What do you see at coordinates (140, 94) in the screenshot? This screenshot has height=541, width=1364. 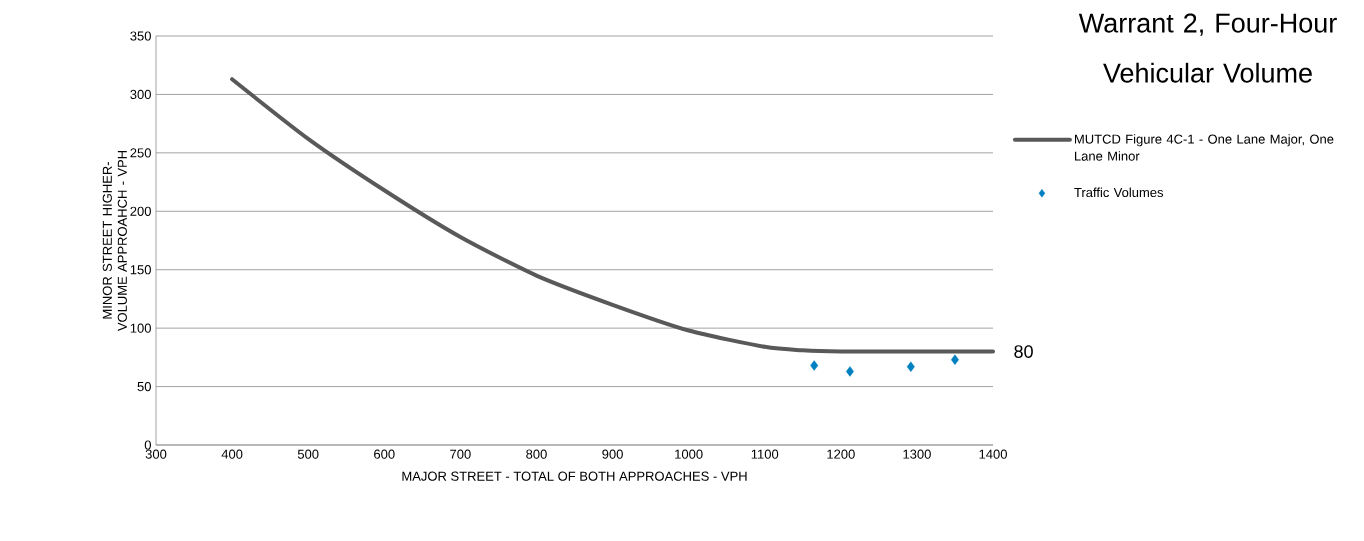 I see `y-tick-label: 300` at bounding box center [140, 94].